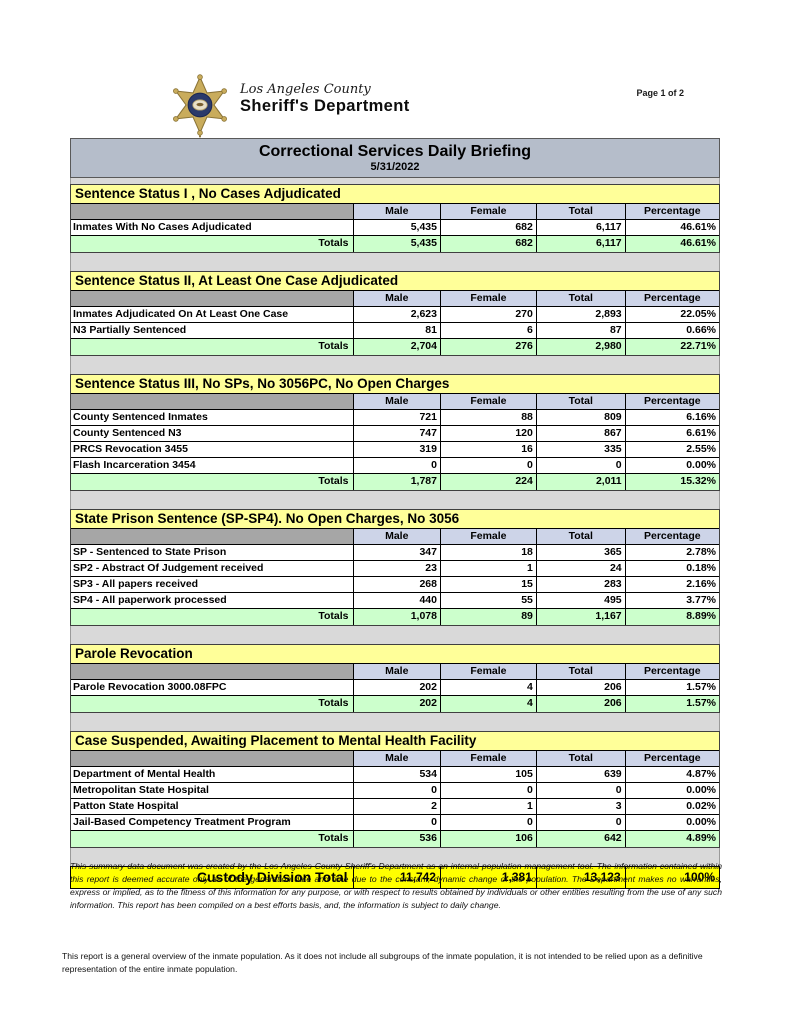  What do you see at coordinates (395, 466) in the screenshot?
I see `table-row: Flash Incarceration 3454 0 0 0 0.00%` at bounding box center [395, 466].